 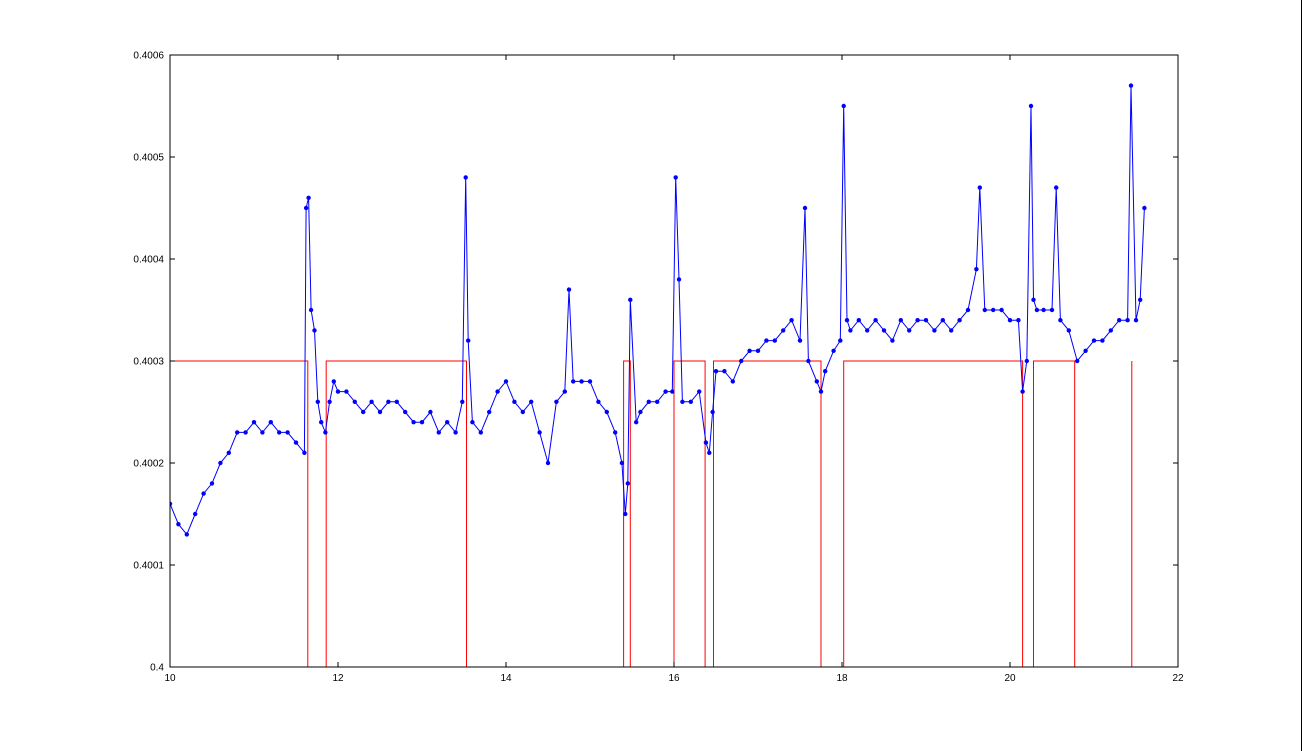 What do you see at coordinates (506, 678) in the screenshot?
I see `x-tick-label: 14` at bounding box center [506, 678].